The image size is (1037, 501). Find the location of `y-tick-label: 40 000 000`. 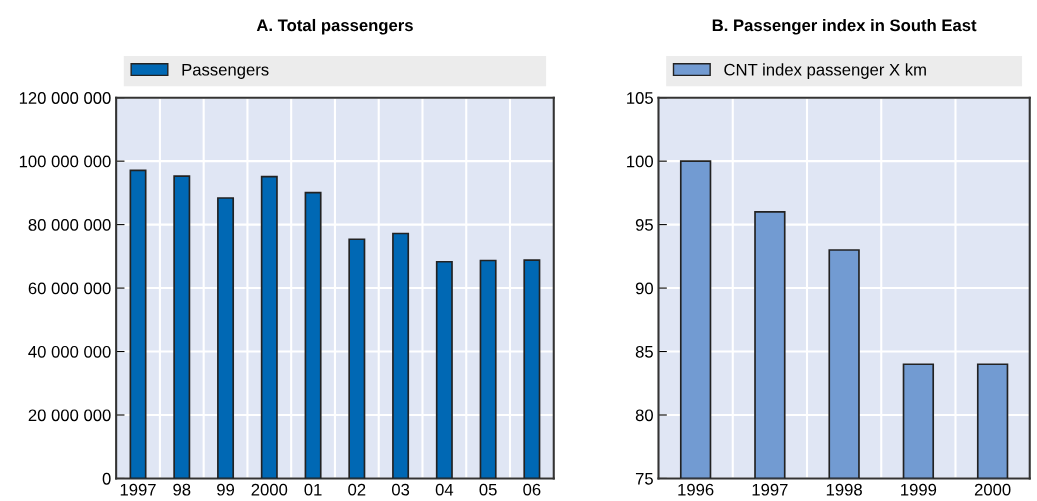

y-tick-label: 40 000 000 is located at coordinates (69, 351).